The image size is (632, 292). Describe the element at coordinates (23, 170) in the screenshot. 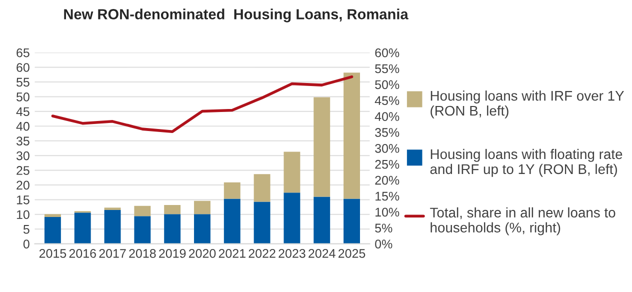

I see `y-tick-label: 25` at that location.